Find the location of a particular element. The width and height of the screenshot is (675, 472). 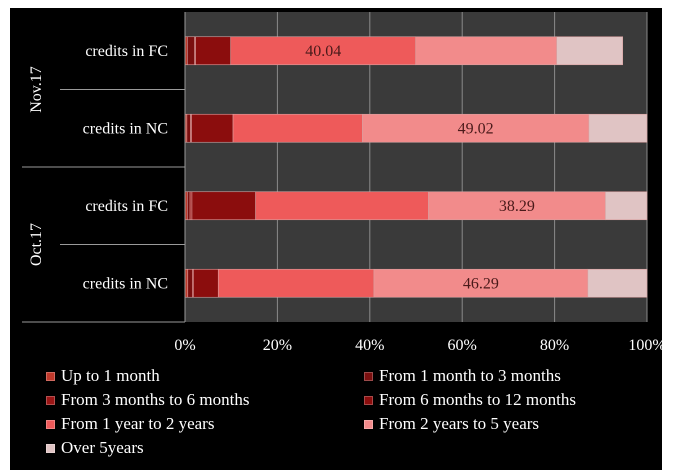

x-tick-label: 0% is located at coordinates (184, 345).